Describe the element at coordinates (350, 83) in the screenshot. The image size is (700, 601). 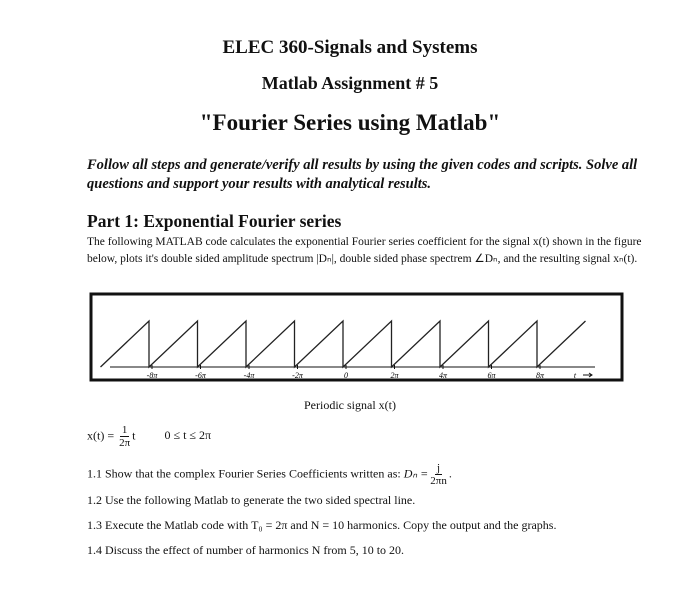
I see `subtitle: Matlab Assignment # 5` at that location.